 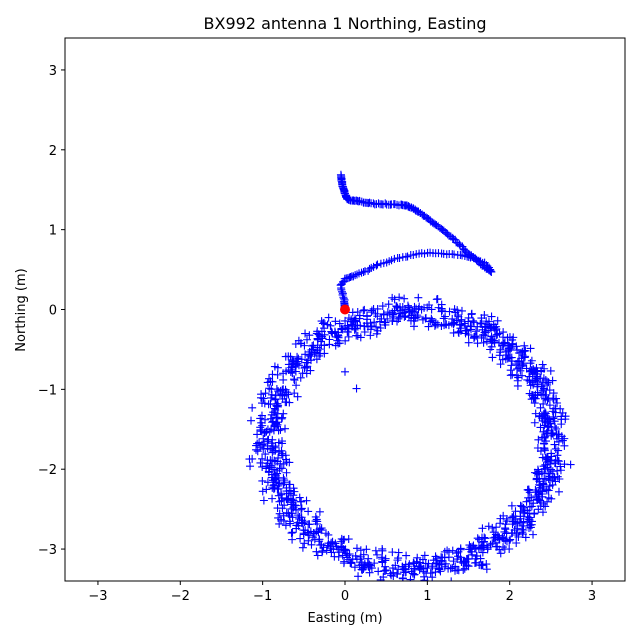 What do you see at coordinates (97, 596) in the screenshot?
I see `x-tick-label: −3` at bounding box center [97, 596].